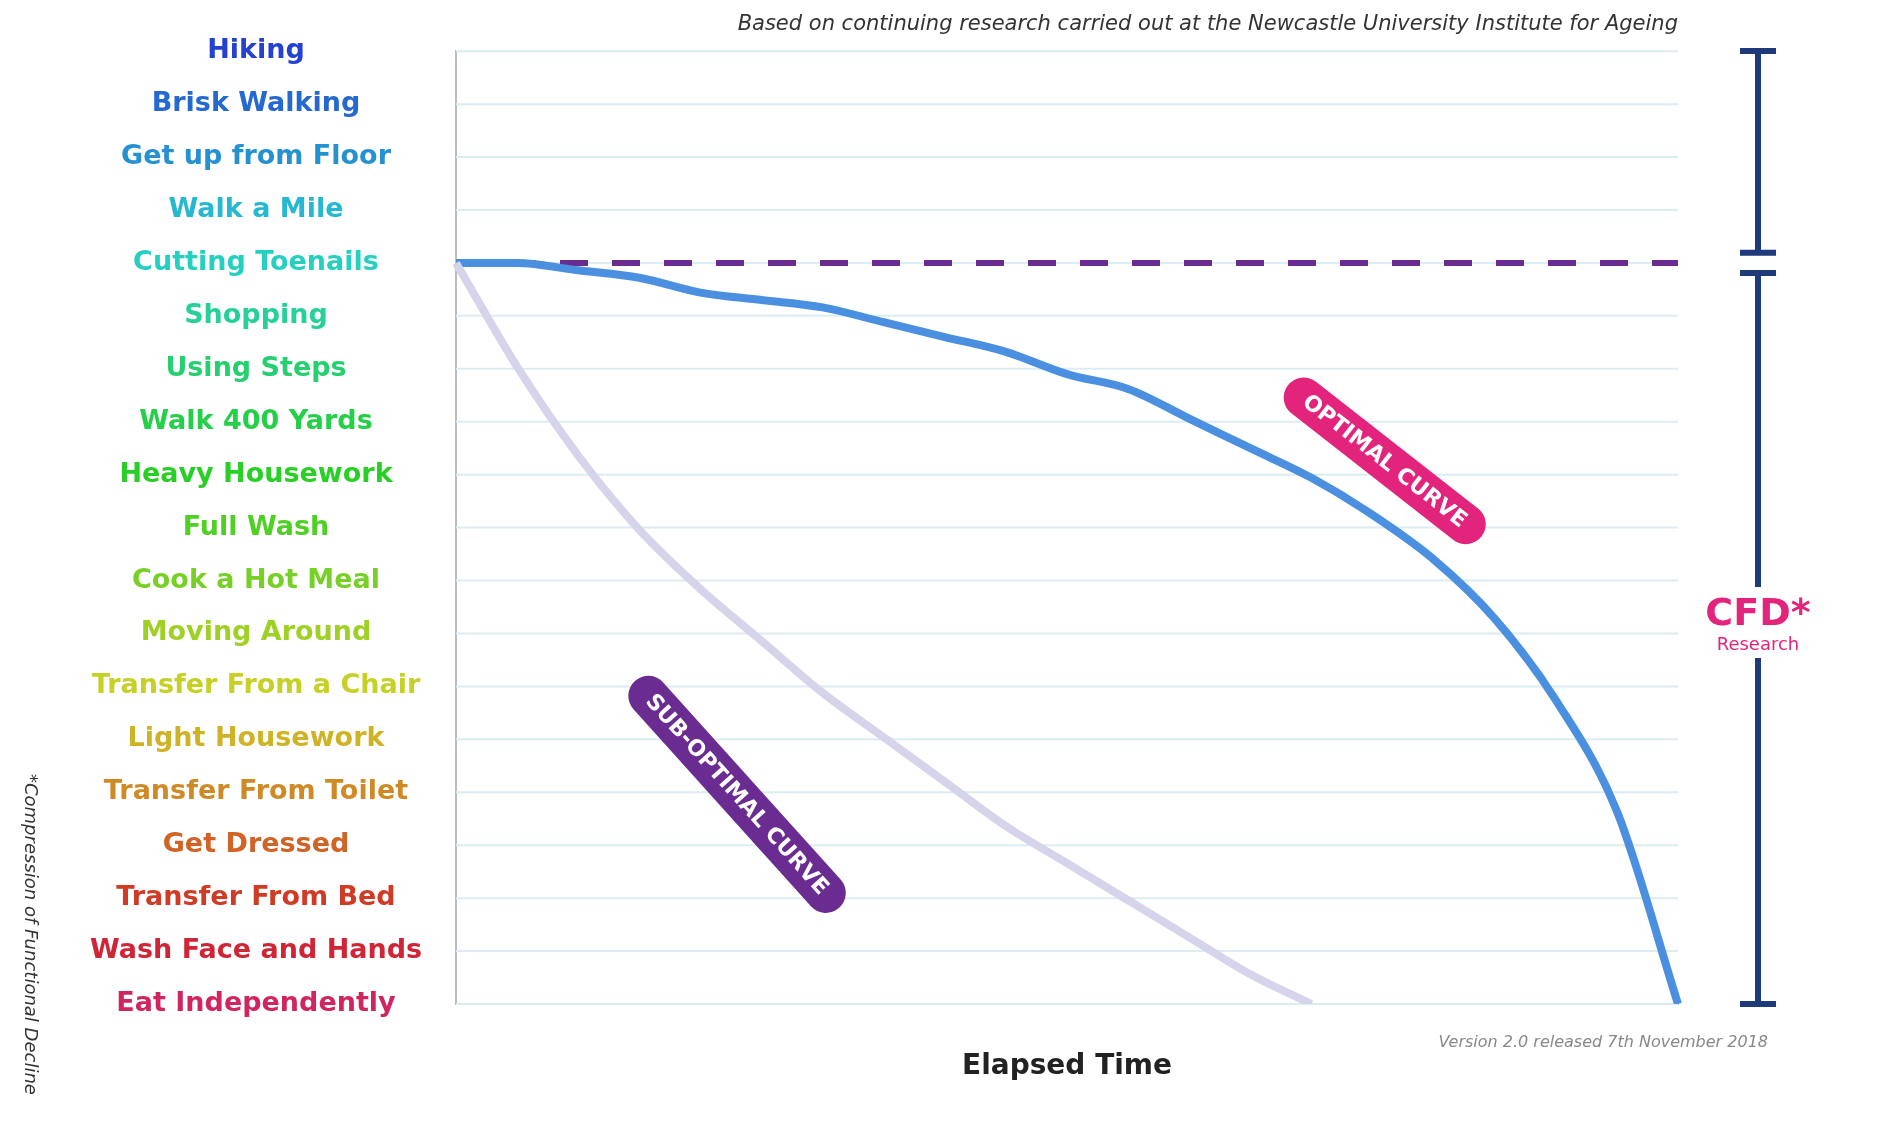 The width and height of the screenshot is (1885, 1122). What do you see at coordinates (256, 631) in the screenshot?
I see `text: Moving Around` at bounding box center [256, 631].